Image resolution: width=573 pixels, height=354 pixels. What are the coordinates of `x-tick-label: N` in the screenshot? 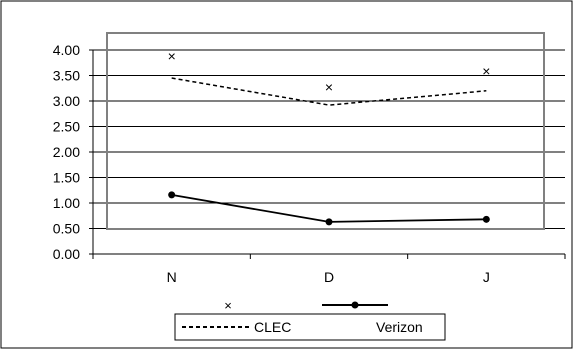 It's located at (172, 277).